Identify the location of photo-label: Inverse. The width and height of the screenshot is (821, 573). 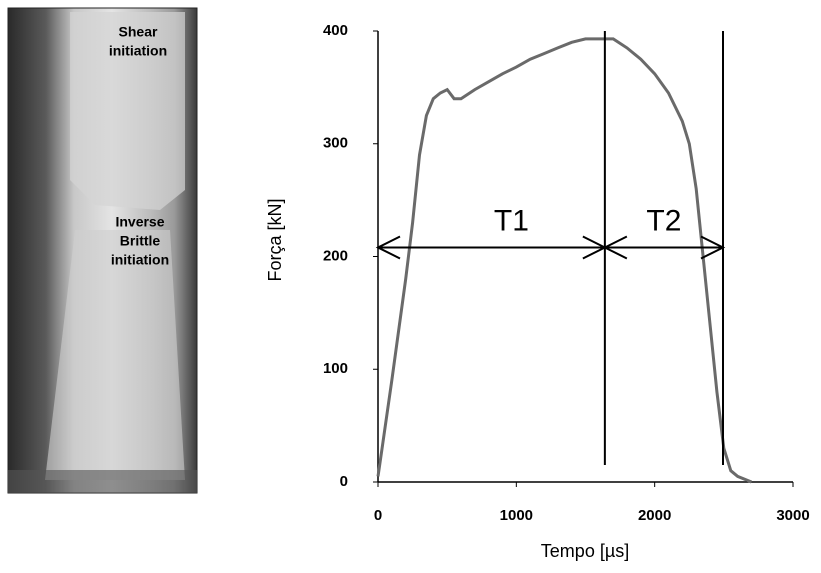
(139, 222).